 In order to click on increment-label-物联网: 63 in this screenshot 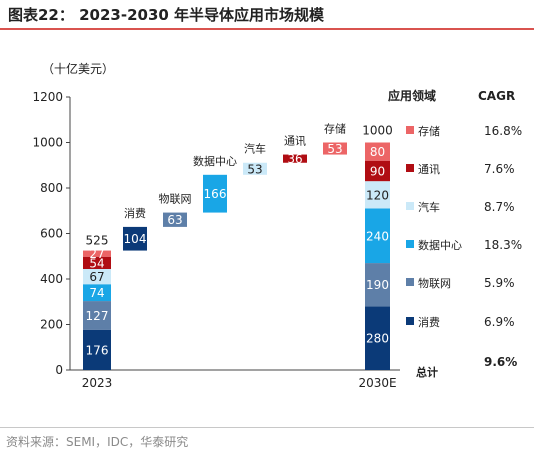, I will do `click(174, 220)`.